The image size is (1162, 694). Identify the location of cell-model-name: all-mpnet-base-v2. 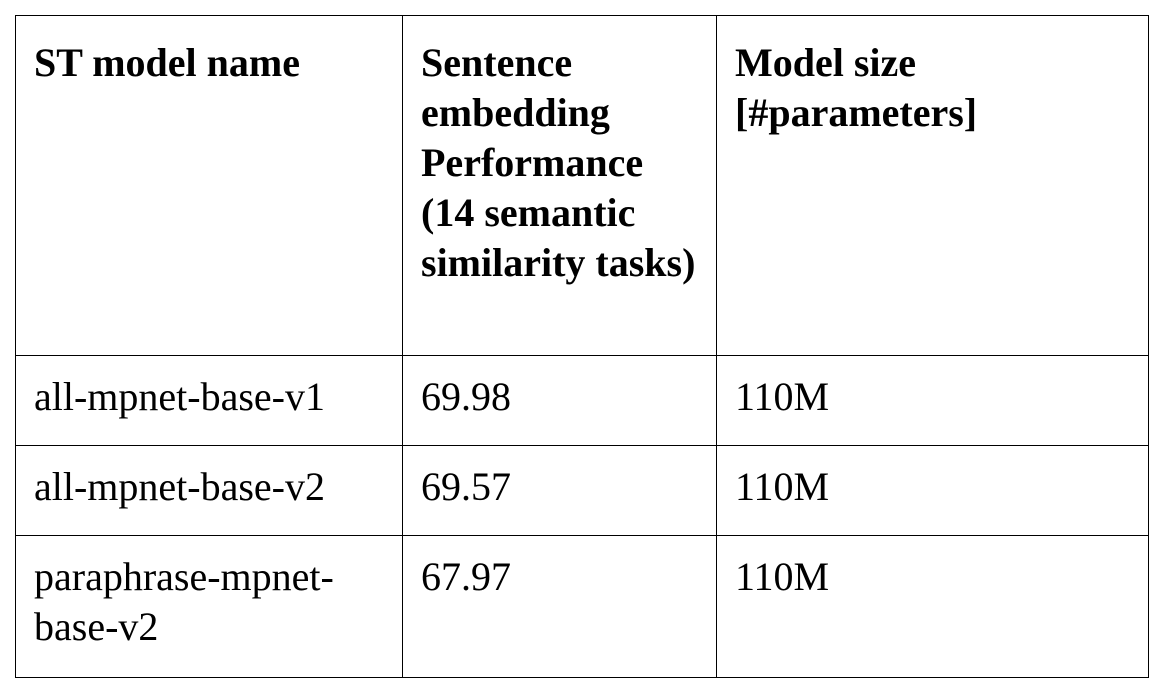
(209, 490).